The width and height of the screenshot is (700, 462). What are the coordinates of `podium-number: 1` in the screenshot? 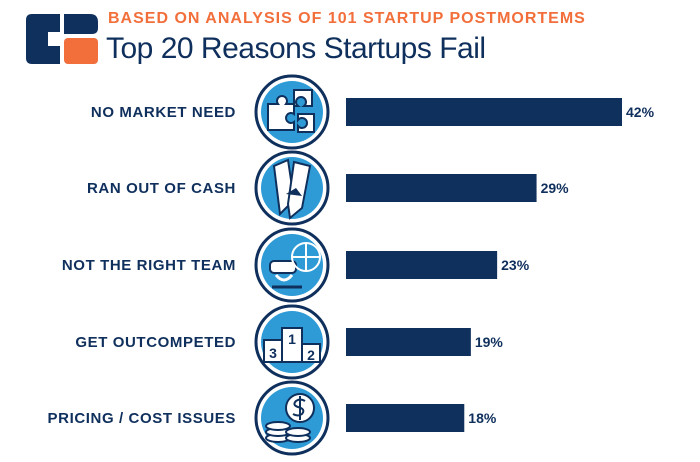 It's located at (292, 339).